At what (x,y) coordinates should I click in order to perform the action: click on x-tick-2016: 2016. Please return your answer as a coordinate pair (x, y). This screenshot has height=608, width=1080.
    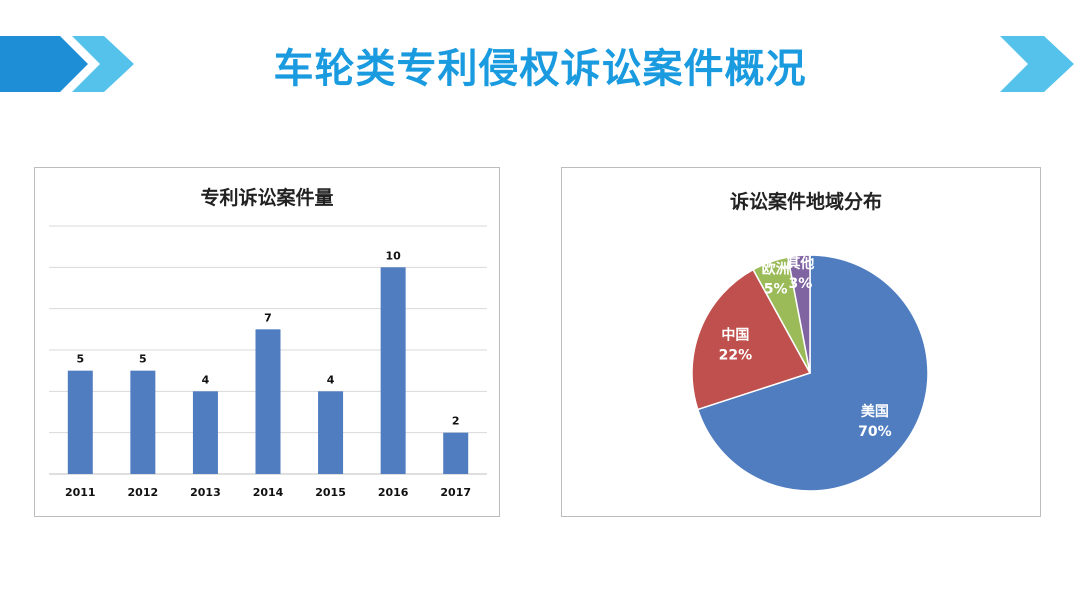
    Looking at the image, I should click on (393, 492).